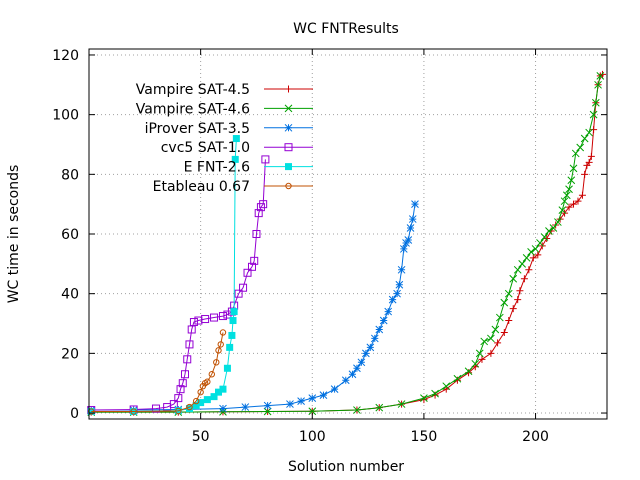  What do you see at coordinates (70, 354) in the screenshot?
I see `y-tick-label: 20` at bounding box center [70, 354].